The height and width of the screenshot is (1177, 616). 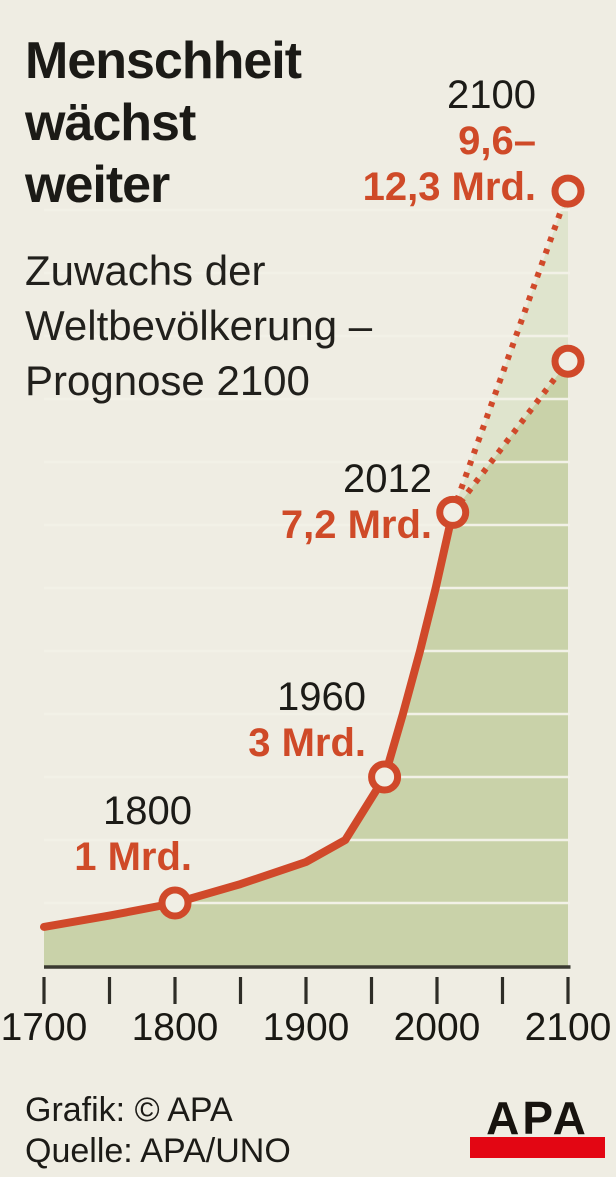 What do you see at coordinates (44, 1027) in the screenshot?
I see `x-axis-tick-label: 1700` at bounding box center [44, 1027].